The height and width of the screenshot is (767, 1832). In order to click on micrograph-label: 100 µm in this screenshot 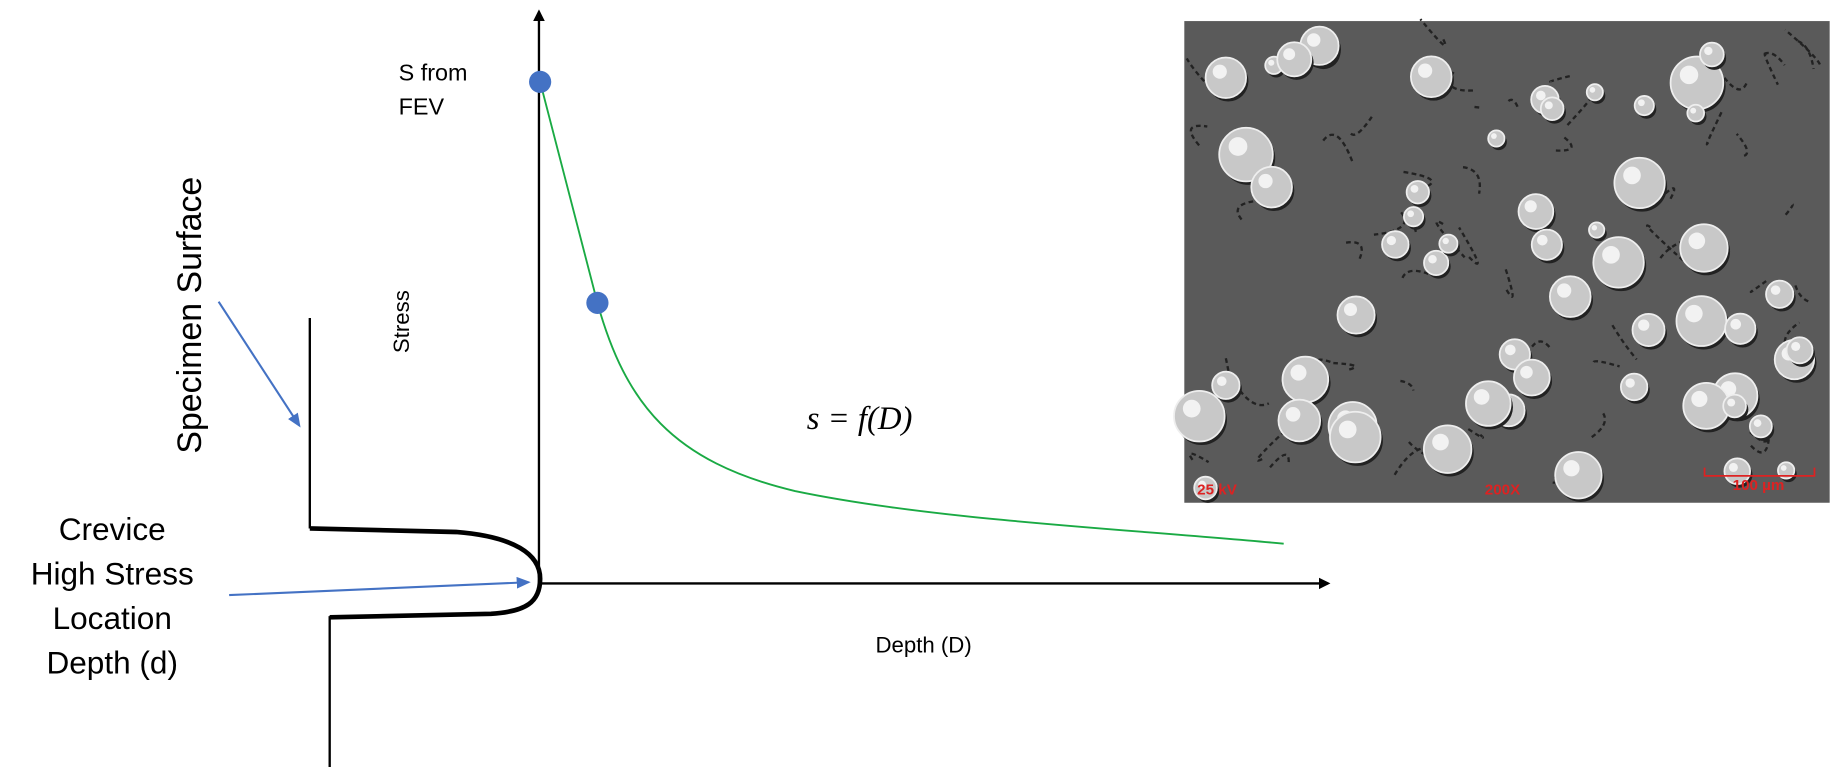, I will do `click(1759, 485)`.